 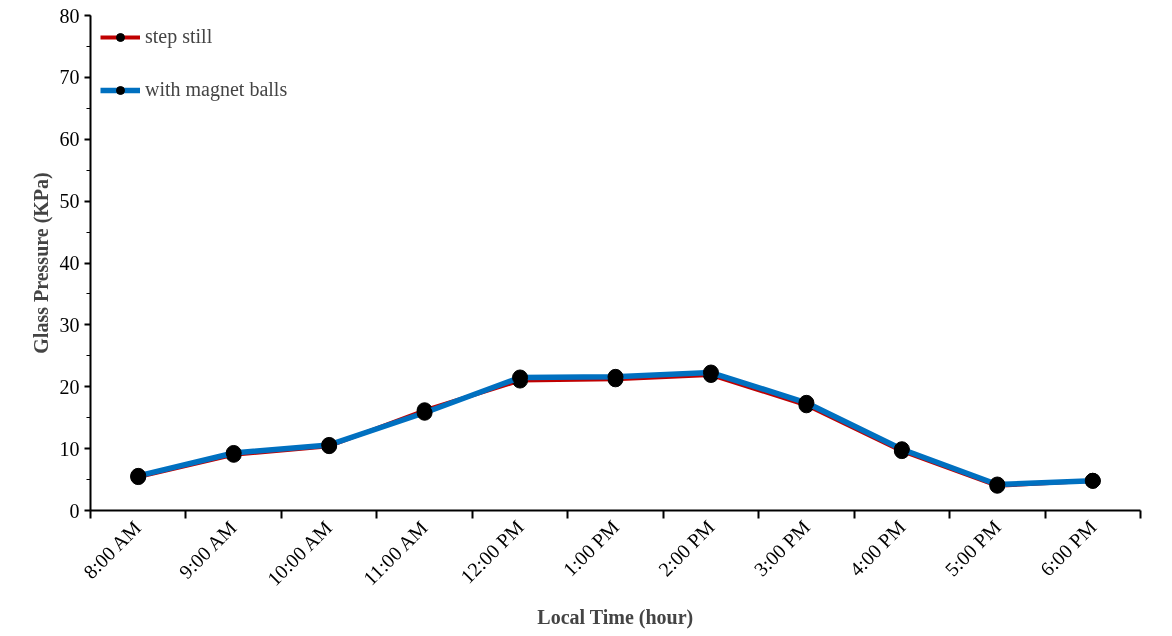 What do you see at coordinates (782, 548) in the screenshot?
I see `x-tick-label: 3:00 PM` at bounding box center [782, 548].